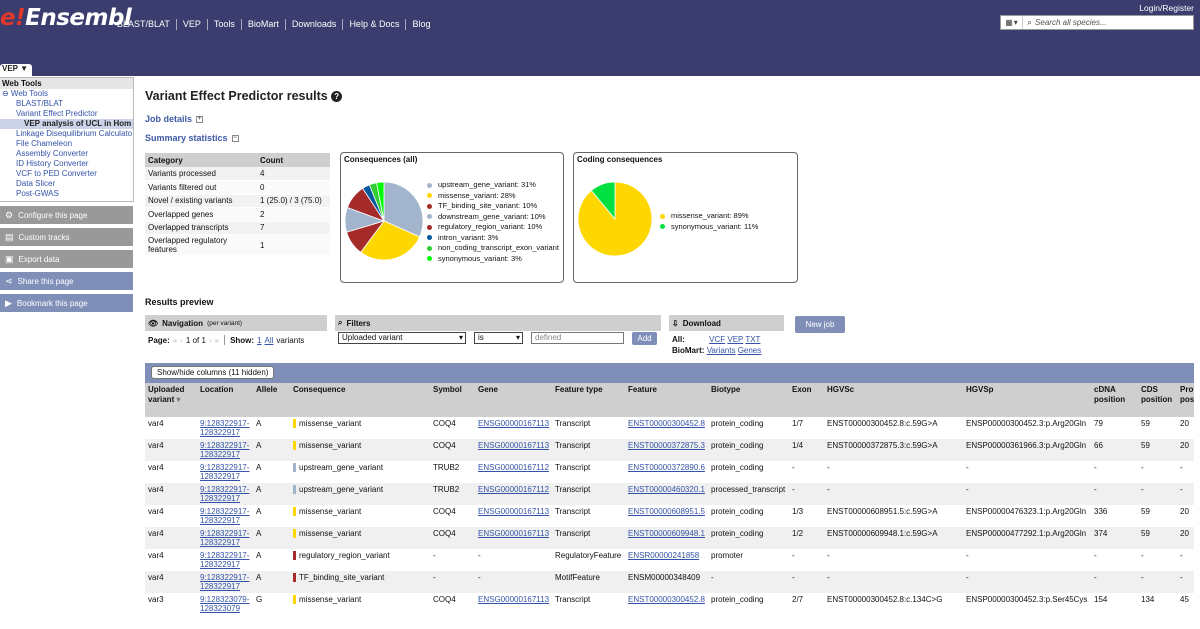 This screenshot has height=629, width=1200. Describe the element at coordinates (675, 323) in the screenshot. I see `download-icon: ⇩` at that location.